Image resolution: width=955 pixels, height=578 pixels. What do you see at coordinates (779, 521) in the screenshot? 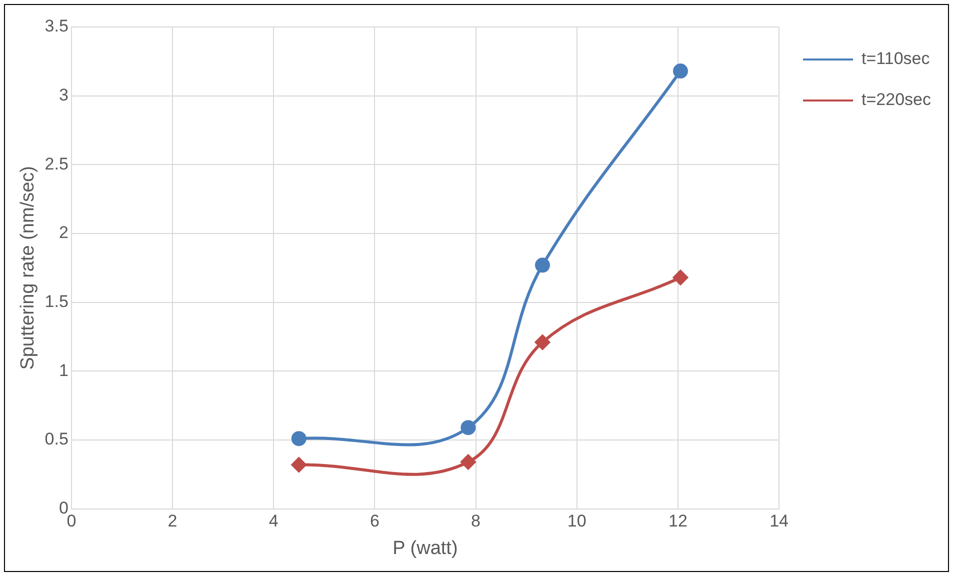
I see `x-tick-label: 14` at bounding box center [779, 521].